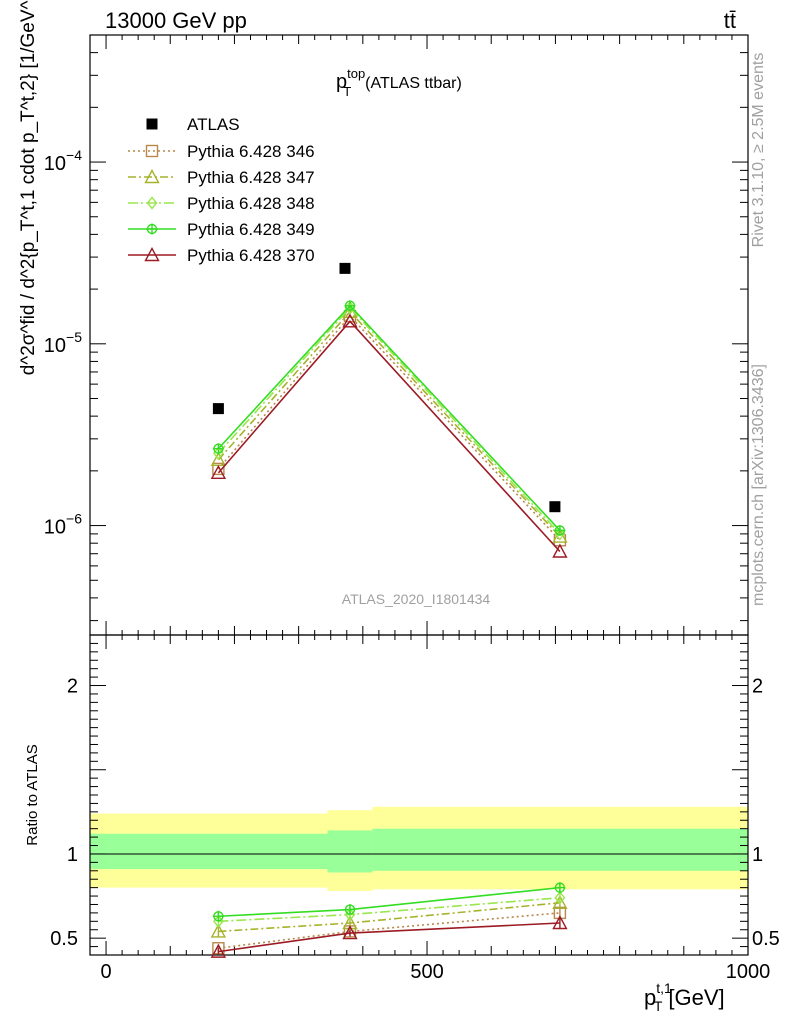  What do you see at coordinates (696, 997) in the screenshot?
I see `xlabel-unit: [GeV]` at bounding box center [696, 997].